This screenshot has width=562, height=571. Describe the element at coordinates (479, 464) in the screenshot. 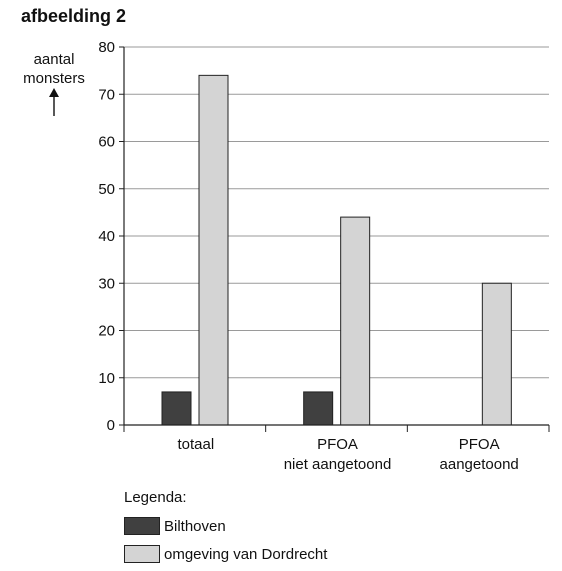

I see `category-label: aangetoond` at that location.